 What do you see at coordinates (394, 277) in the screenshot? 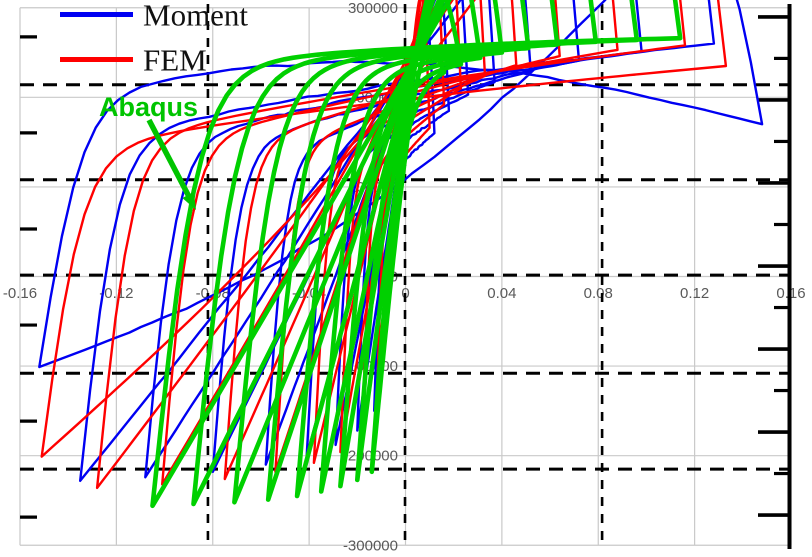
I see `y-tick-label: 0` at bounding box center [394, 277].